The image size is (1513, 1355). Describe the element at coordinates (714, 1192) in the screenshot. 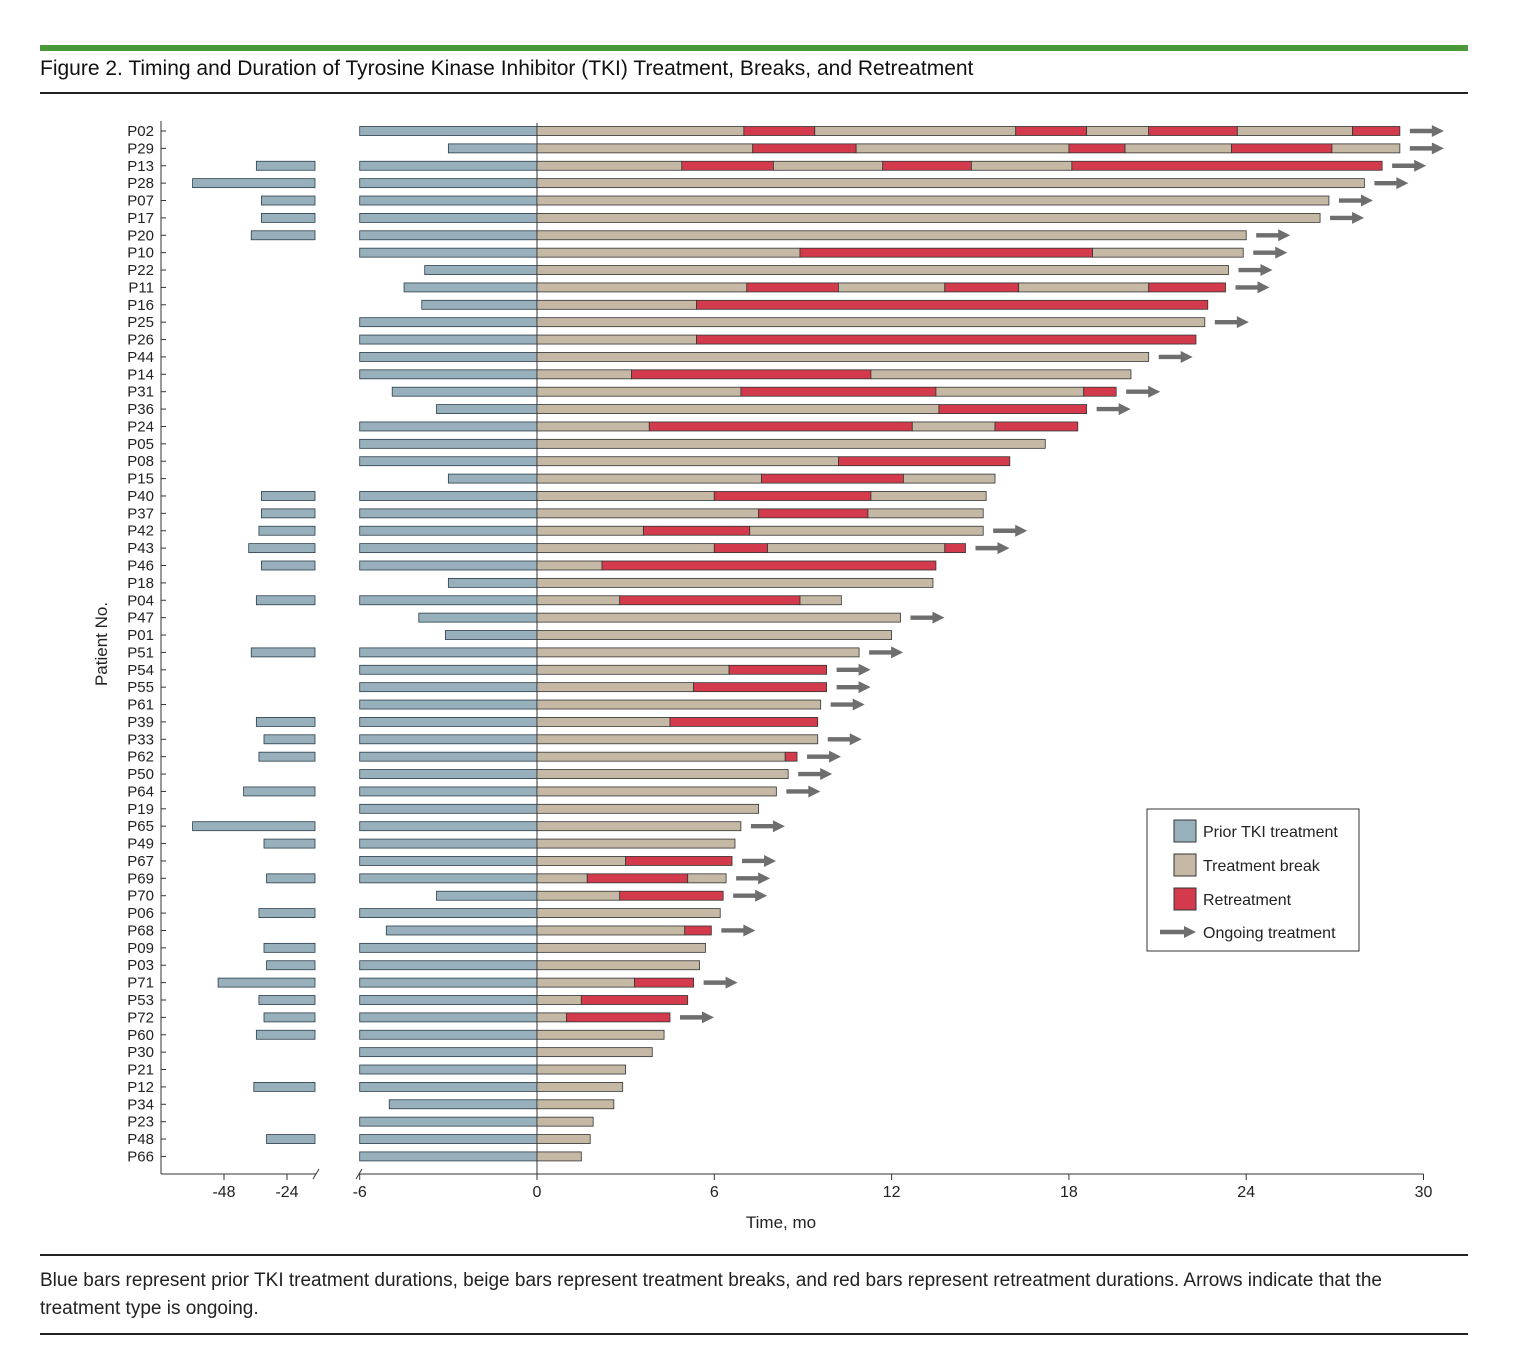

I see `x-tick-label: 6` at that location.